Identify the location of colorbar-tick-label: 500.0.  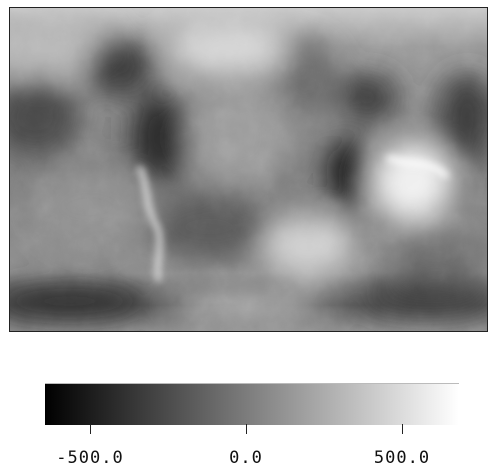
(402, 458).